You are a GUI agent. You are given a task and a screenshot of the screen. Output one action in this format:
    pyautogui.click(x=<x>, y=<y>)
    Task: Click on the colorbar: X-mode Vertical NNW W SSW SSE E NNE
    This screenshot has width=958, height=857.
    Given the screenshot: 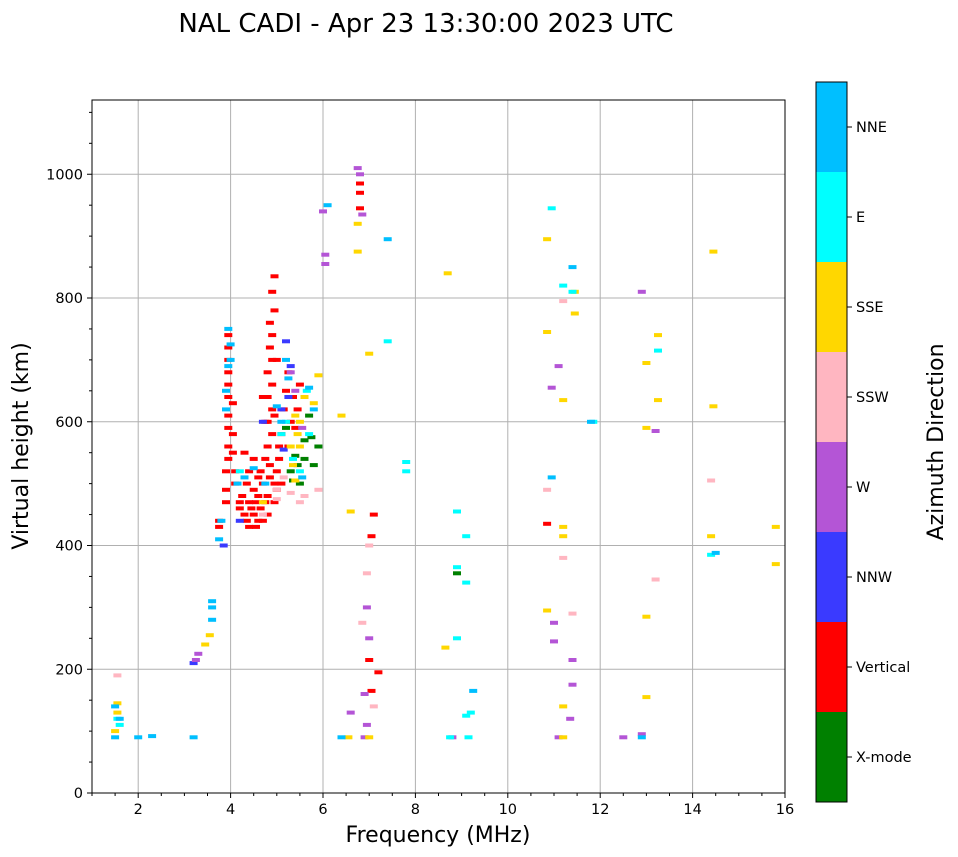 What is the action you would take?
    pyautogui.click(x=863, y=442)
    